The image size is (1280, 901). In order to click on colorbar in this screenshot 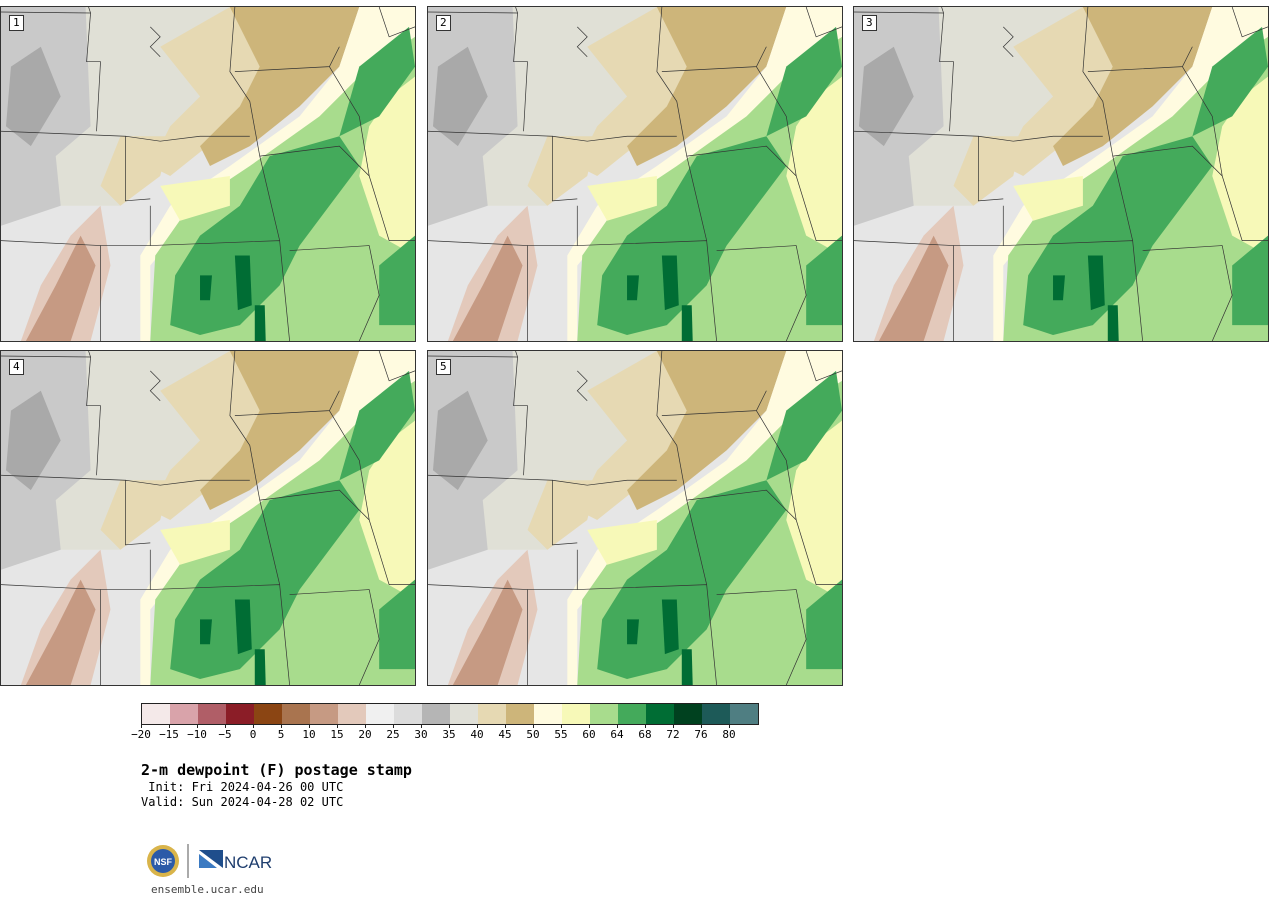, I will do `click(450, 714)`.